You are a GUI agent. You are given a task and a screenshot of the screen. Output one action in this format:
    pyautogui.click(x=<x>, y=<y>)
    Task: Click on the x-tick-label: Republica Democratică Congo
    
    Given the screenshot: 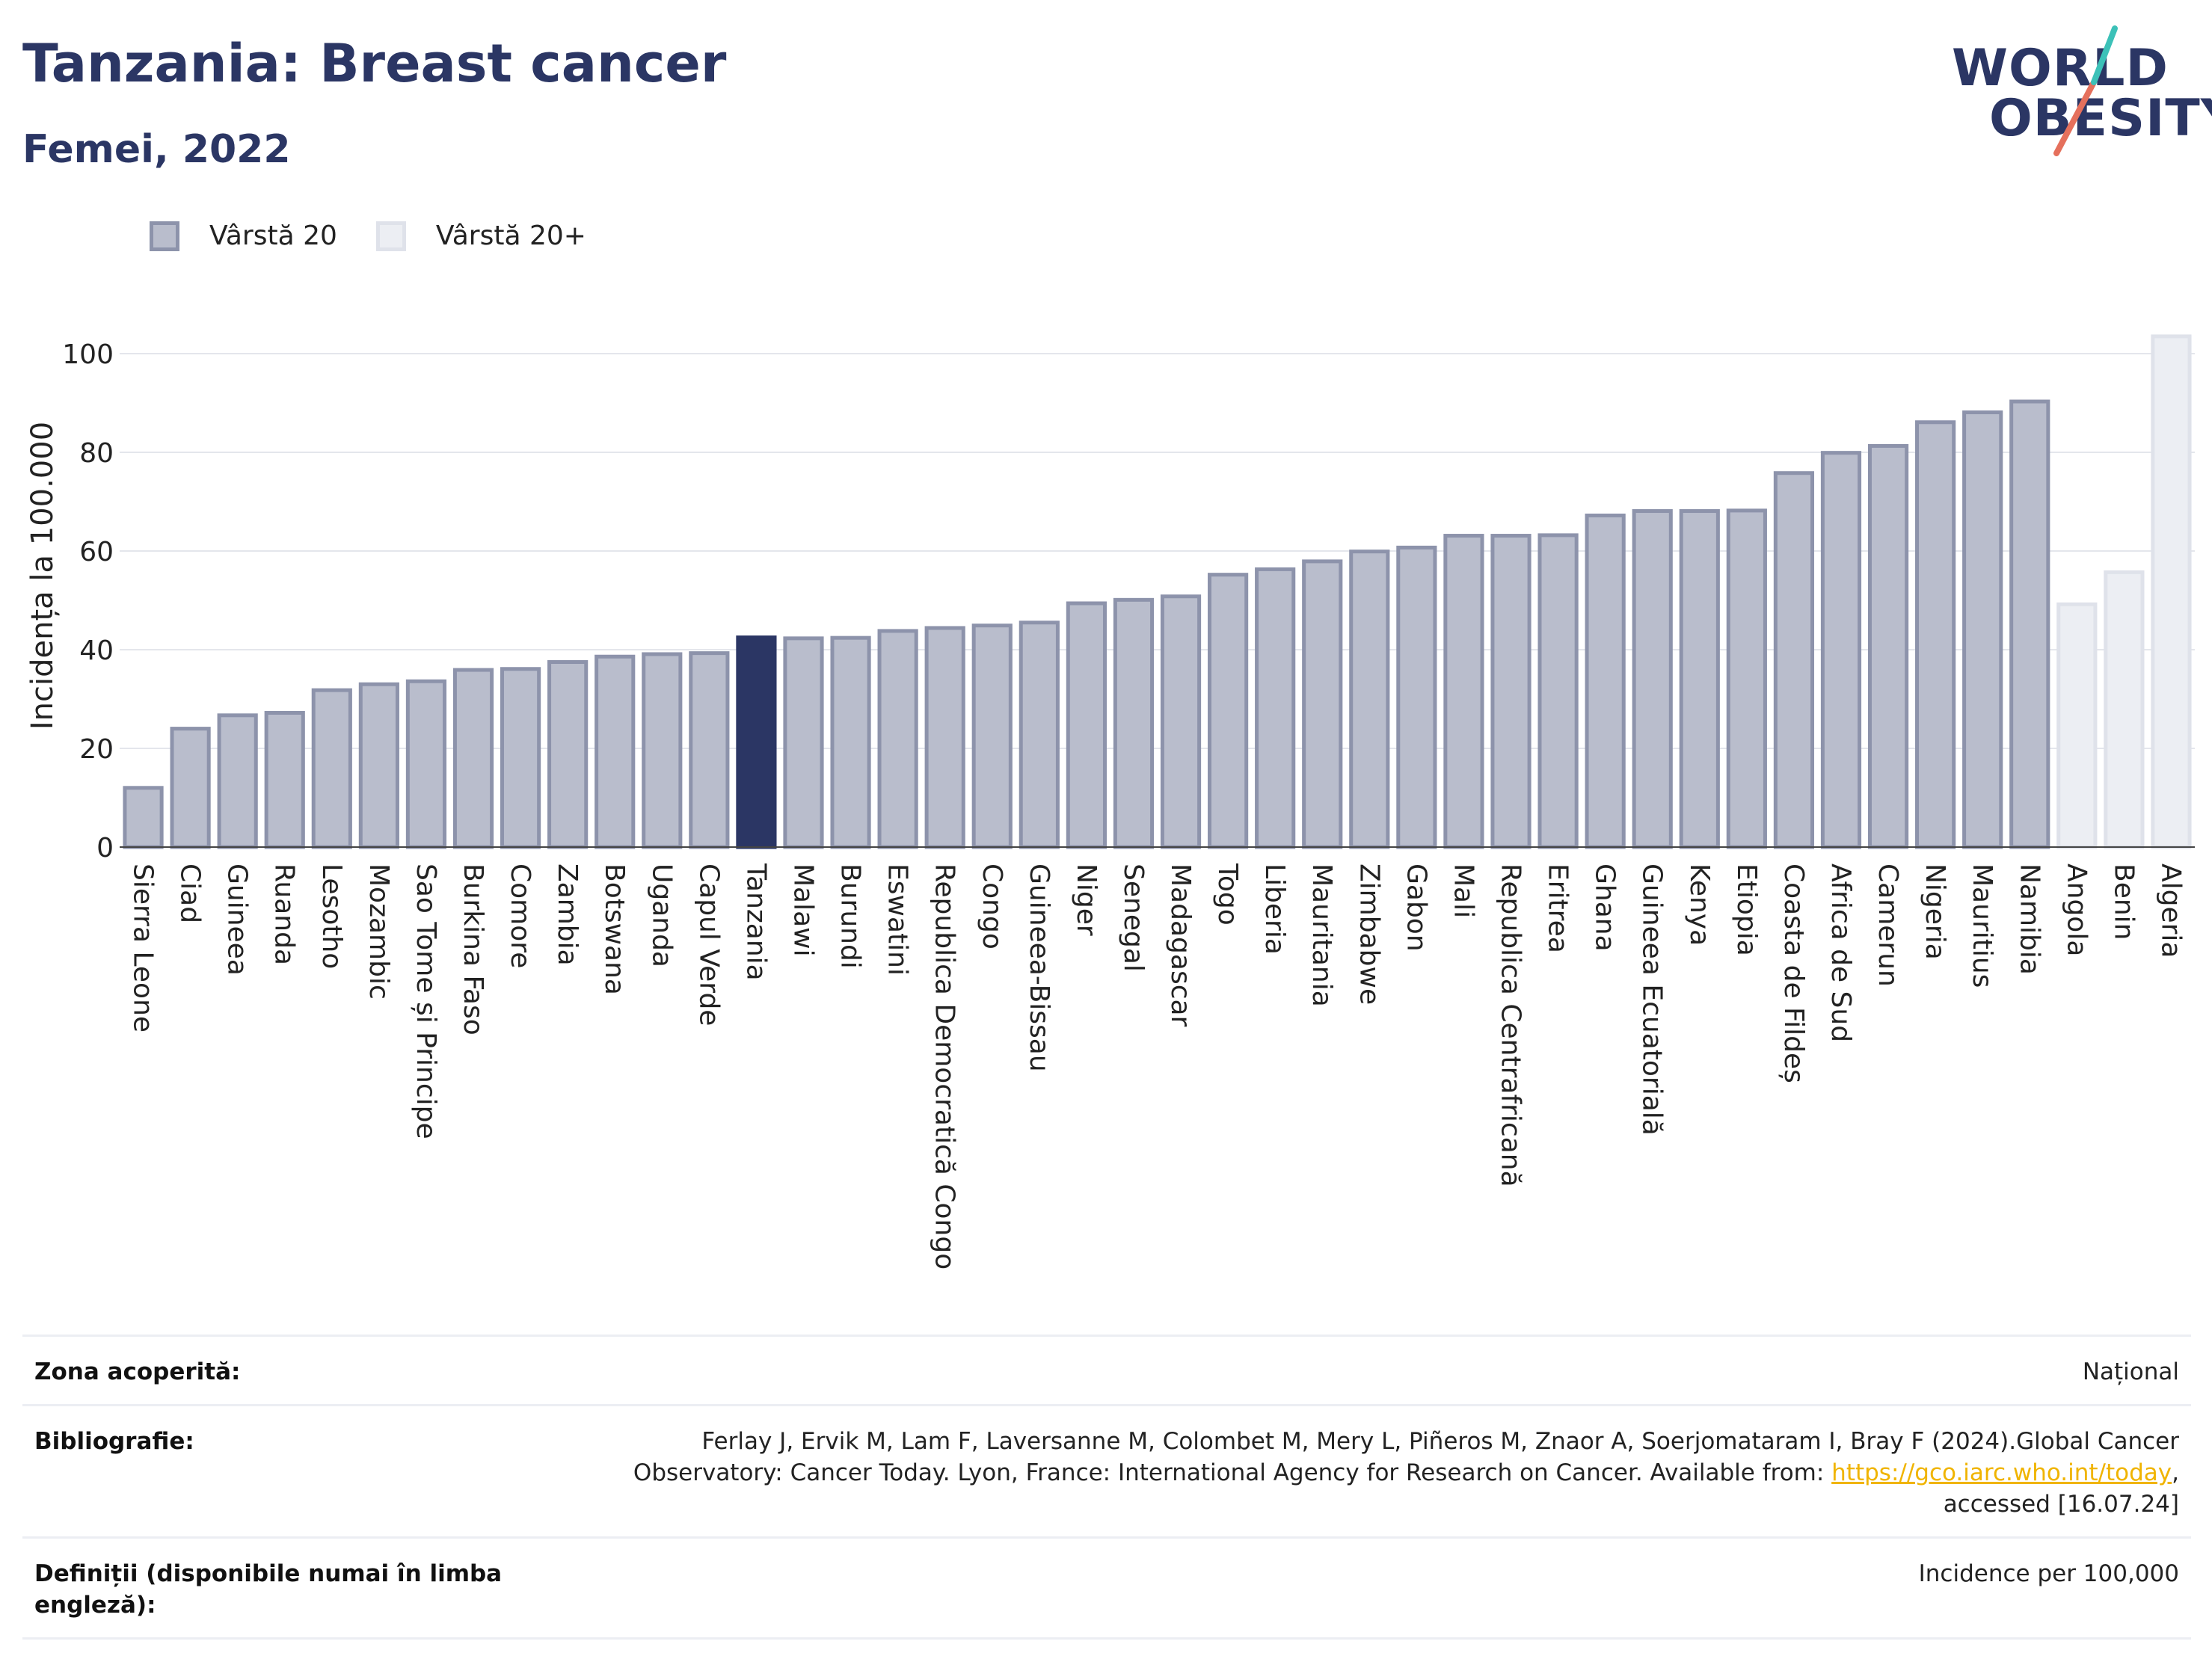 What is the action you would take?
    pyautogui.click(x=945, y=1066)
    